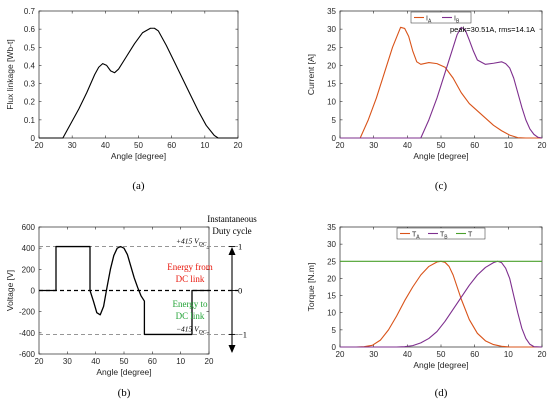 The width and height of the screenshot is (550, 410). I want to click on energy-annotation: DC link, so click(190, 279).